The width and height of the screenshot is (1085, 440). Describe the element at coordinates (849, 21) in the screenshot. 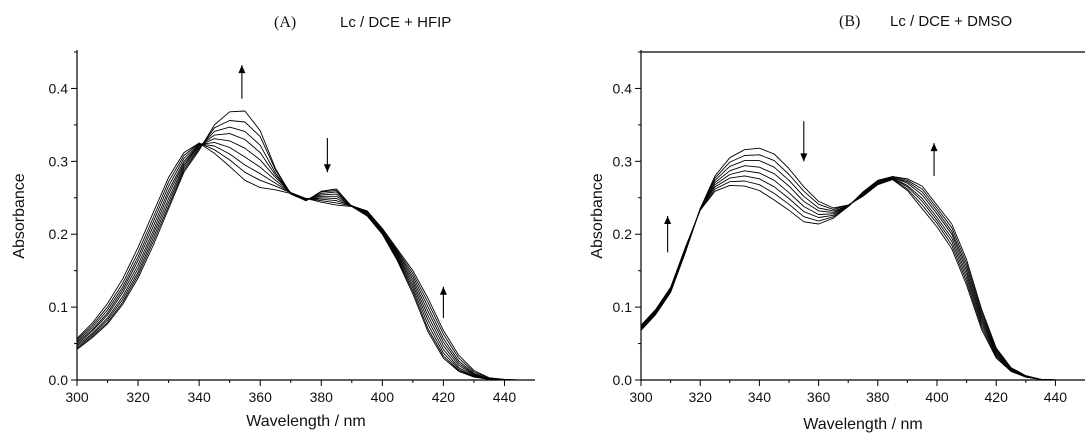

I see `panel-label: (B)` at that location.